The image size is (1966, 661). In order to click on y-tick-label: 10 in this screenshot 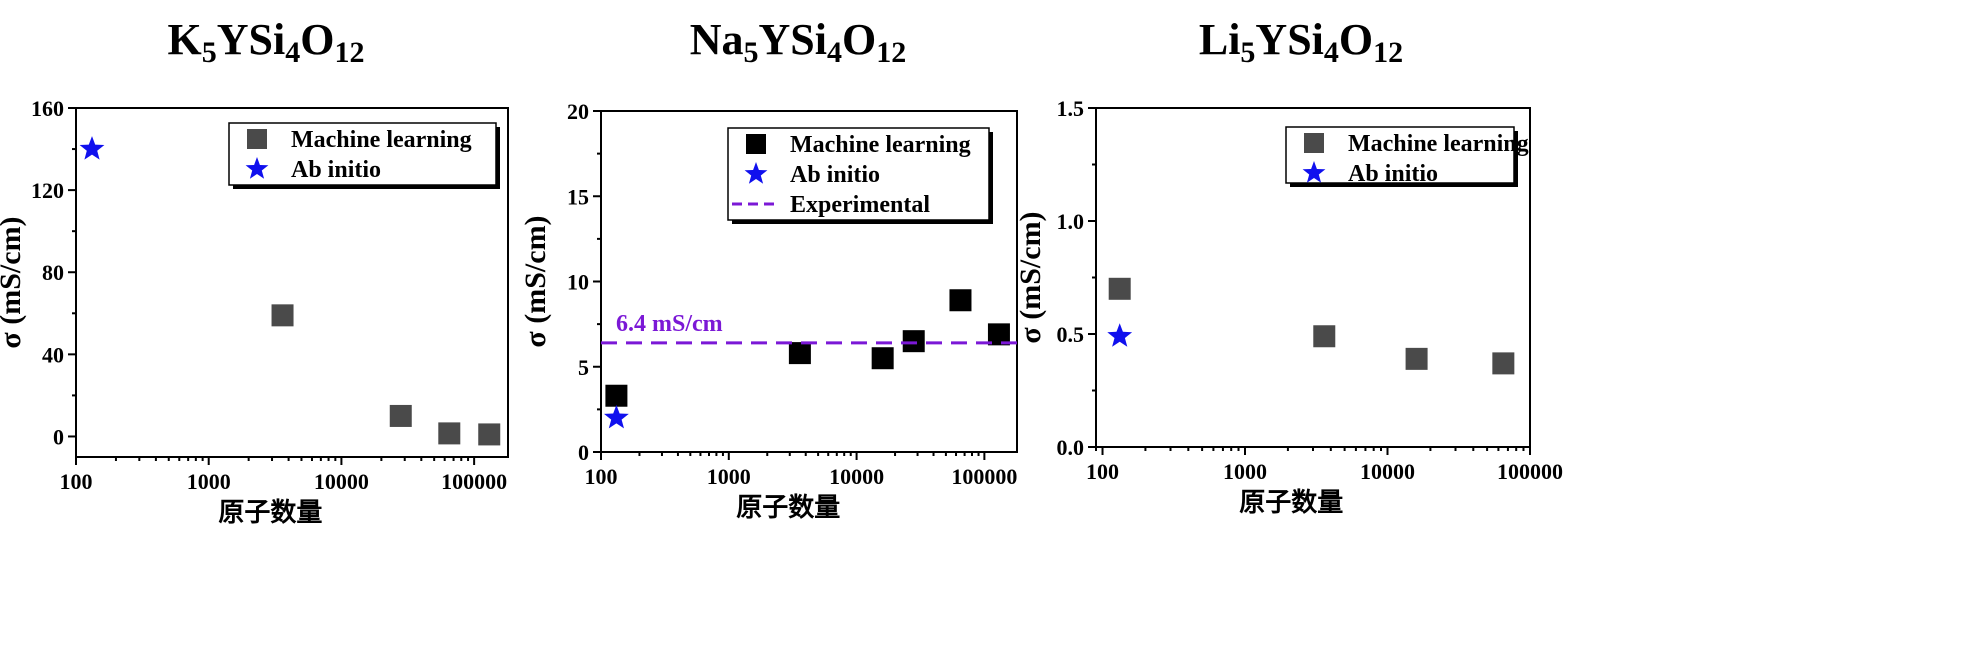, I will do `click(578, 282)`.